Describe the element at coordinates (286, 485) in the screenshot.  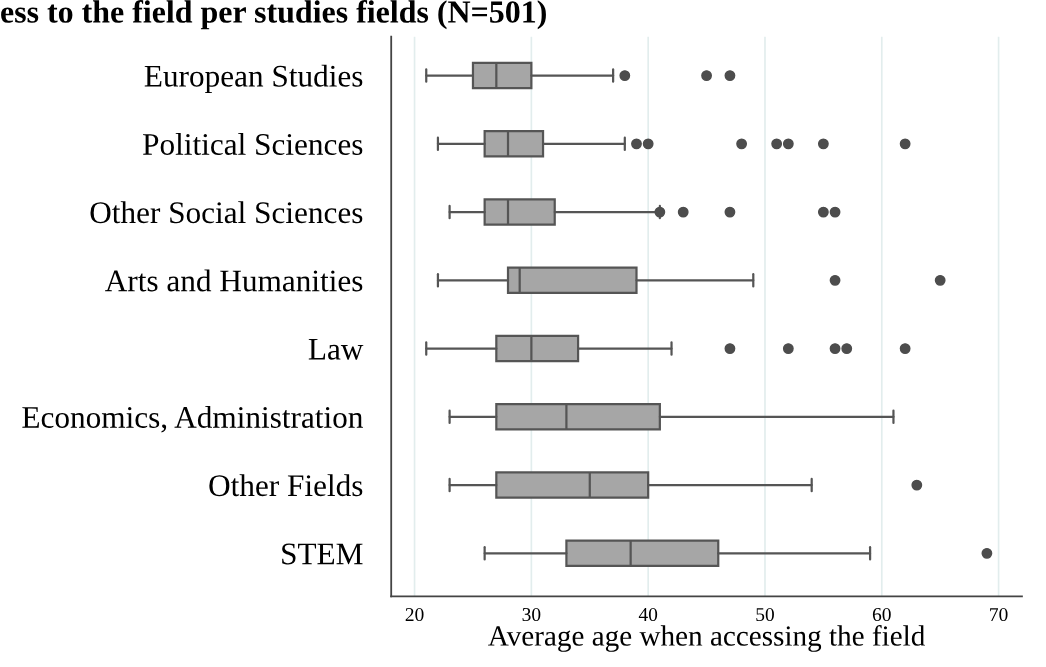
I see `y-tick-label: Other Fields` at that location.